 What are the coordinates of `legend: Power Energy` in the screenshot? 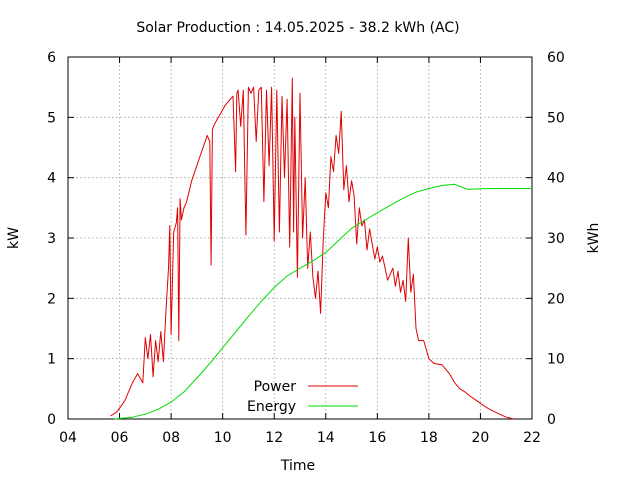 It's located at (302, 397).